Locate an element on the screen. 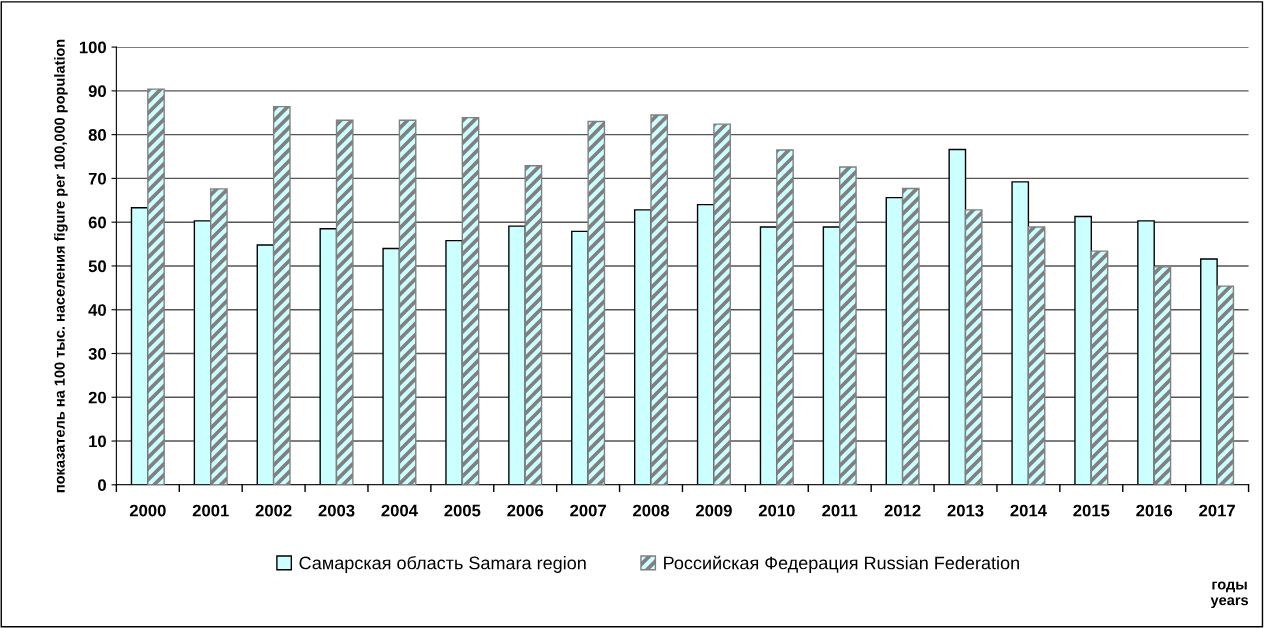 The image size is (1265, 628). y-tick-label: 60 is located at coordinates (97, 222).